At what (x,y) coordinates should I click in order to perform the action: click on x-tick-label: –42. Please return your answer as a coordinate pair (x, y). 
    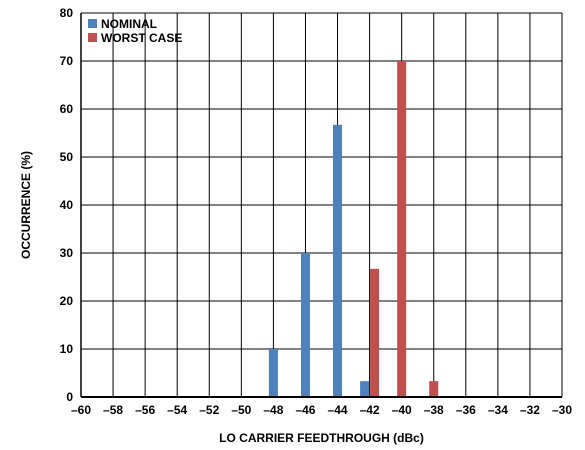
    Looking at the image, I should click on (370, 410).